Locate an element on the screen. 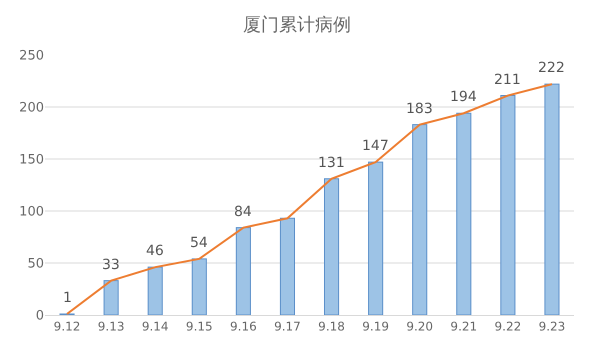 This screenshot has width=594, height=355. data-label: 183 is located at coordinates (419, 109).